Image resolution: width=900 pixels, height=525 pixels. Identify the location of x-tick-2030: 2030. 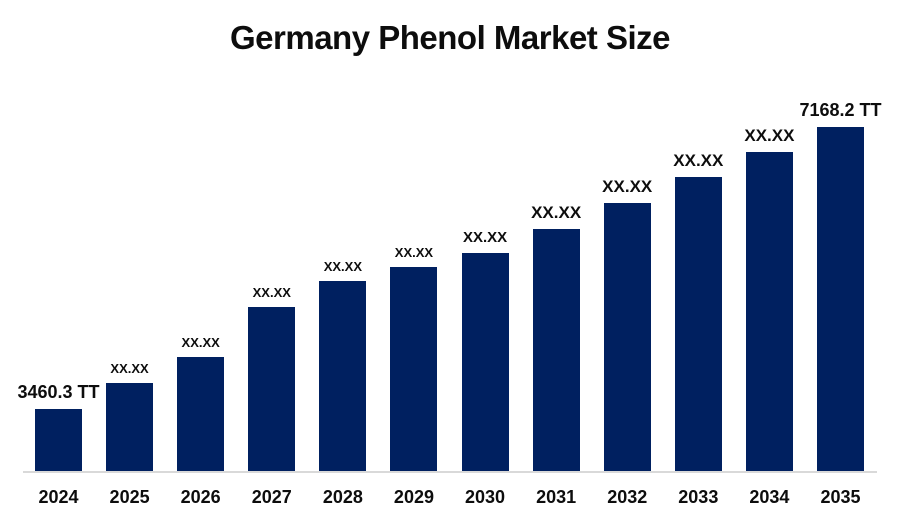
(485, 497).